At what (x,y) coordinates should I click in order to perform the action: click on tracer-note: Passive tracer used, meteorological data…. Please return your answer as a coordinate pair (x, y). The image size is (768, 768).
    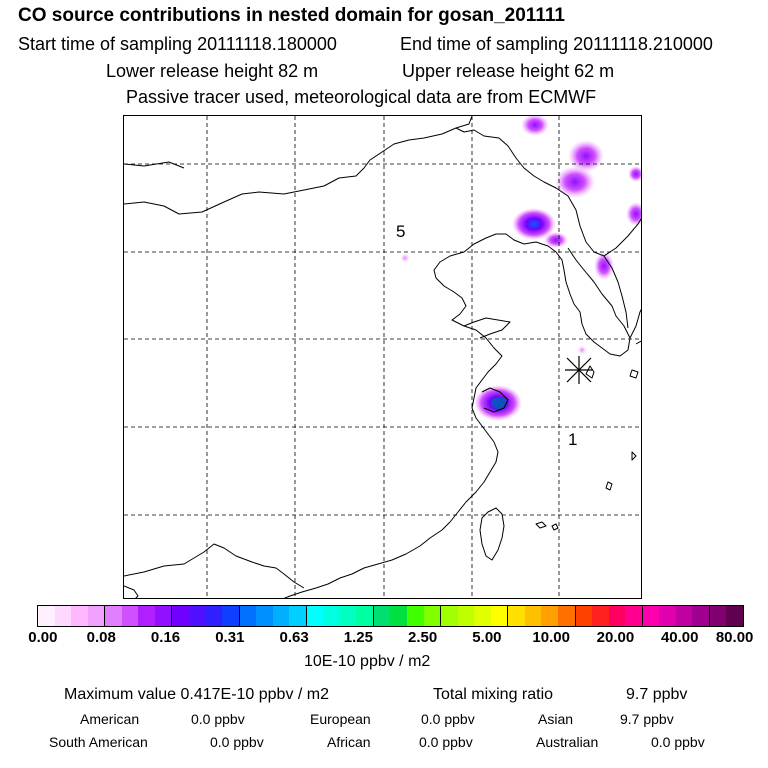
    Looking at the image, I should click on (361, 97).